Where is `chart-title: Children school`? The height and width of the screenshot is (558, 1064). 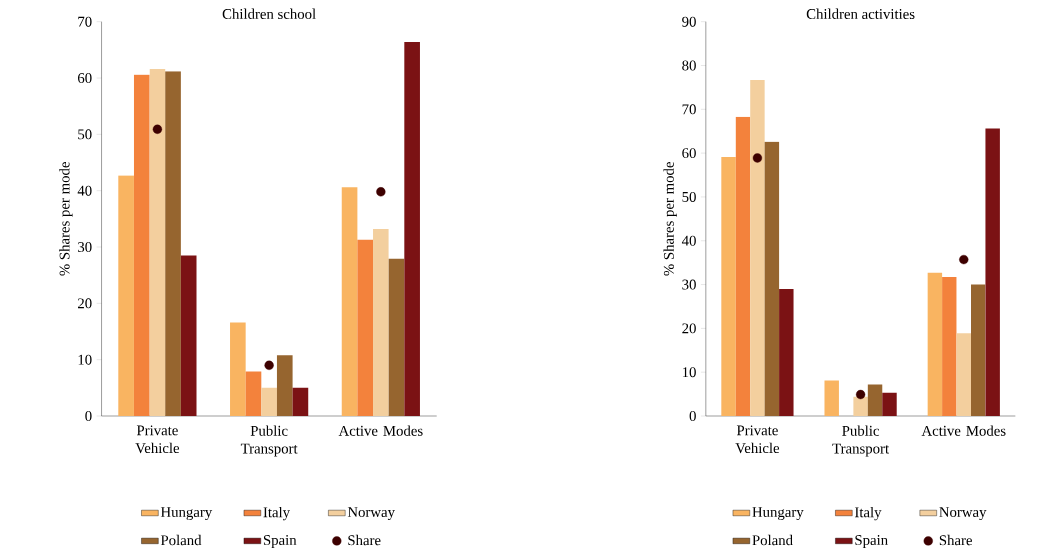 chart-title: Children school is located at coordinates (269, 14).